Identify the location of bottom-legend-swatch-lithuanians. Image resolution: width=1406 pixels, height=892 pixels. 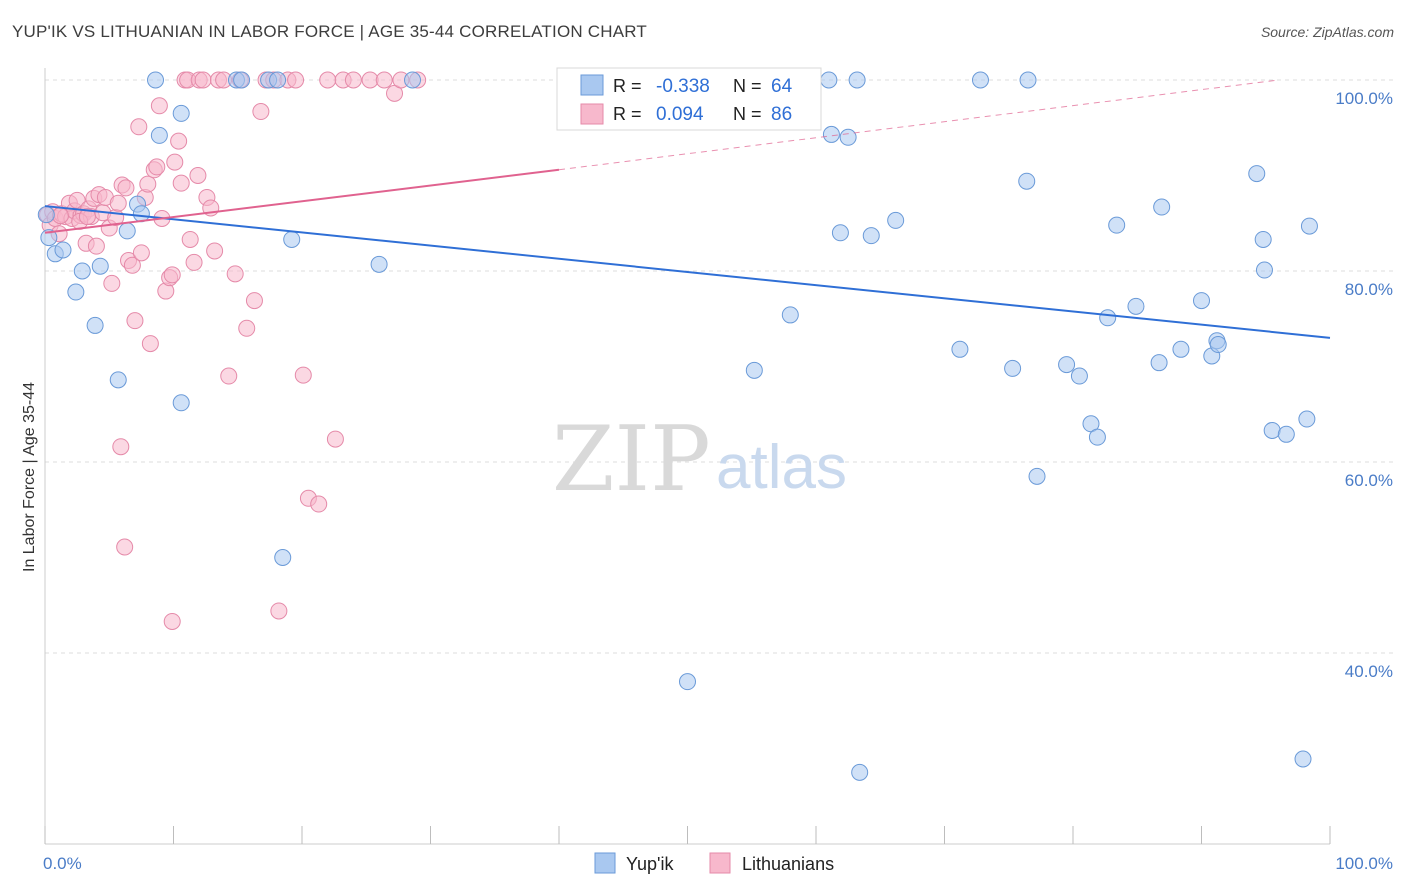
(720, 863).